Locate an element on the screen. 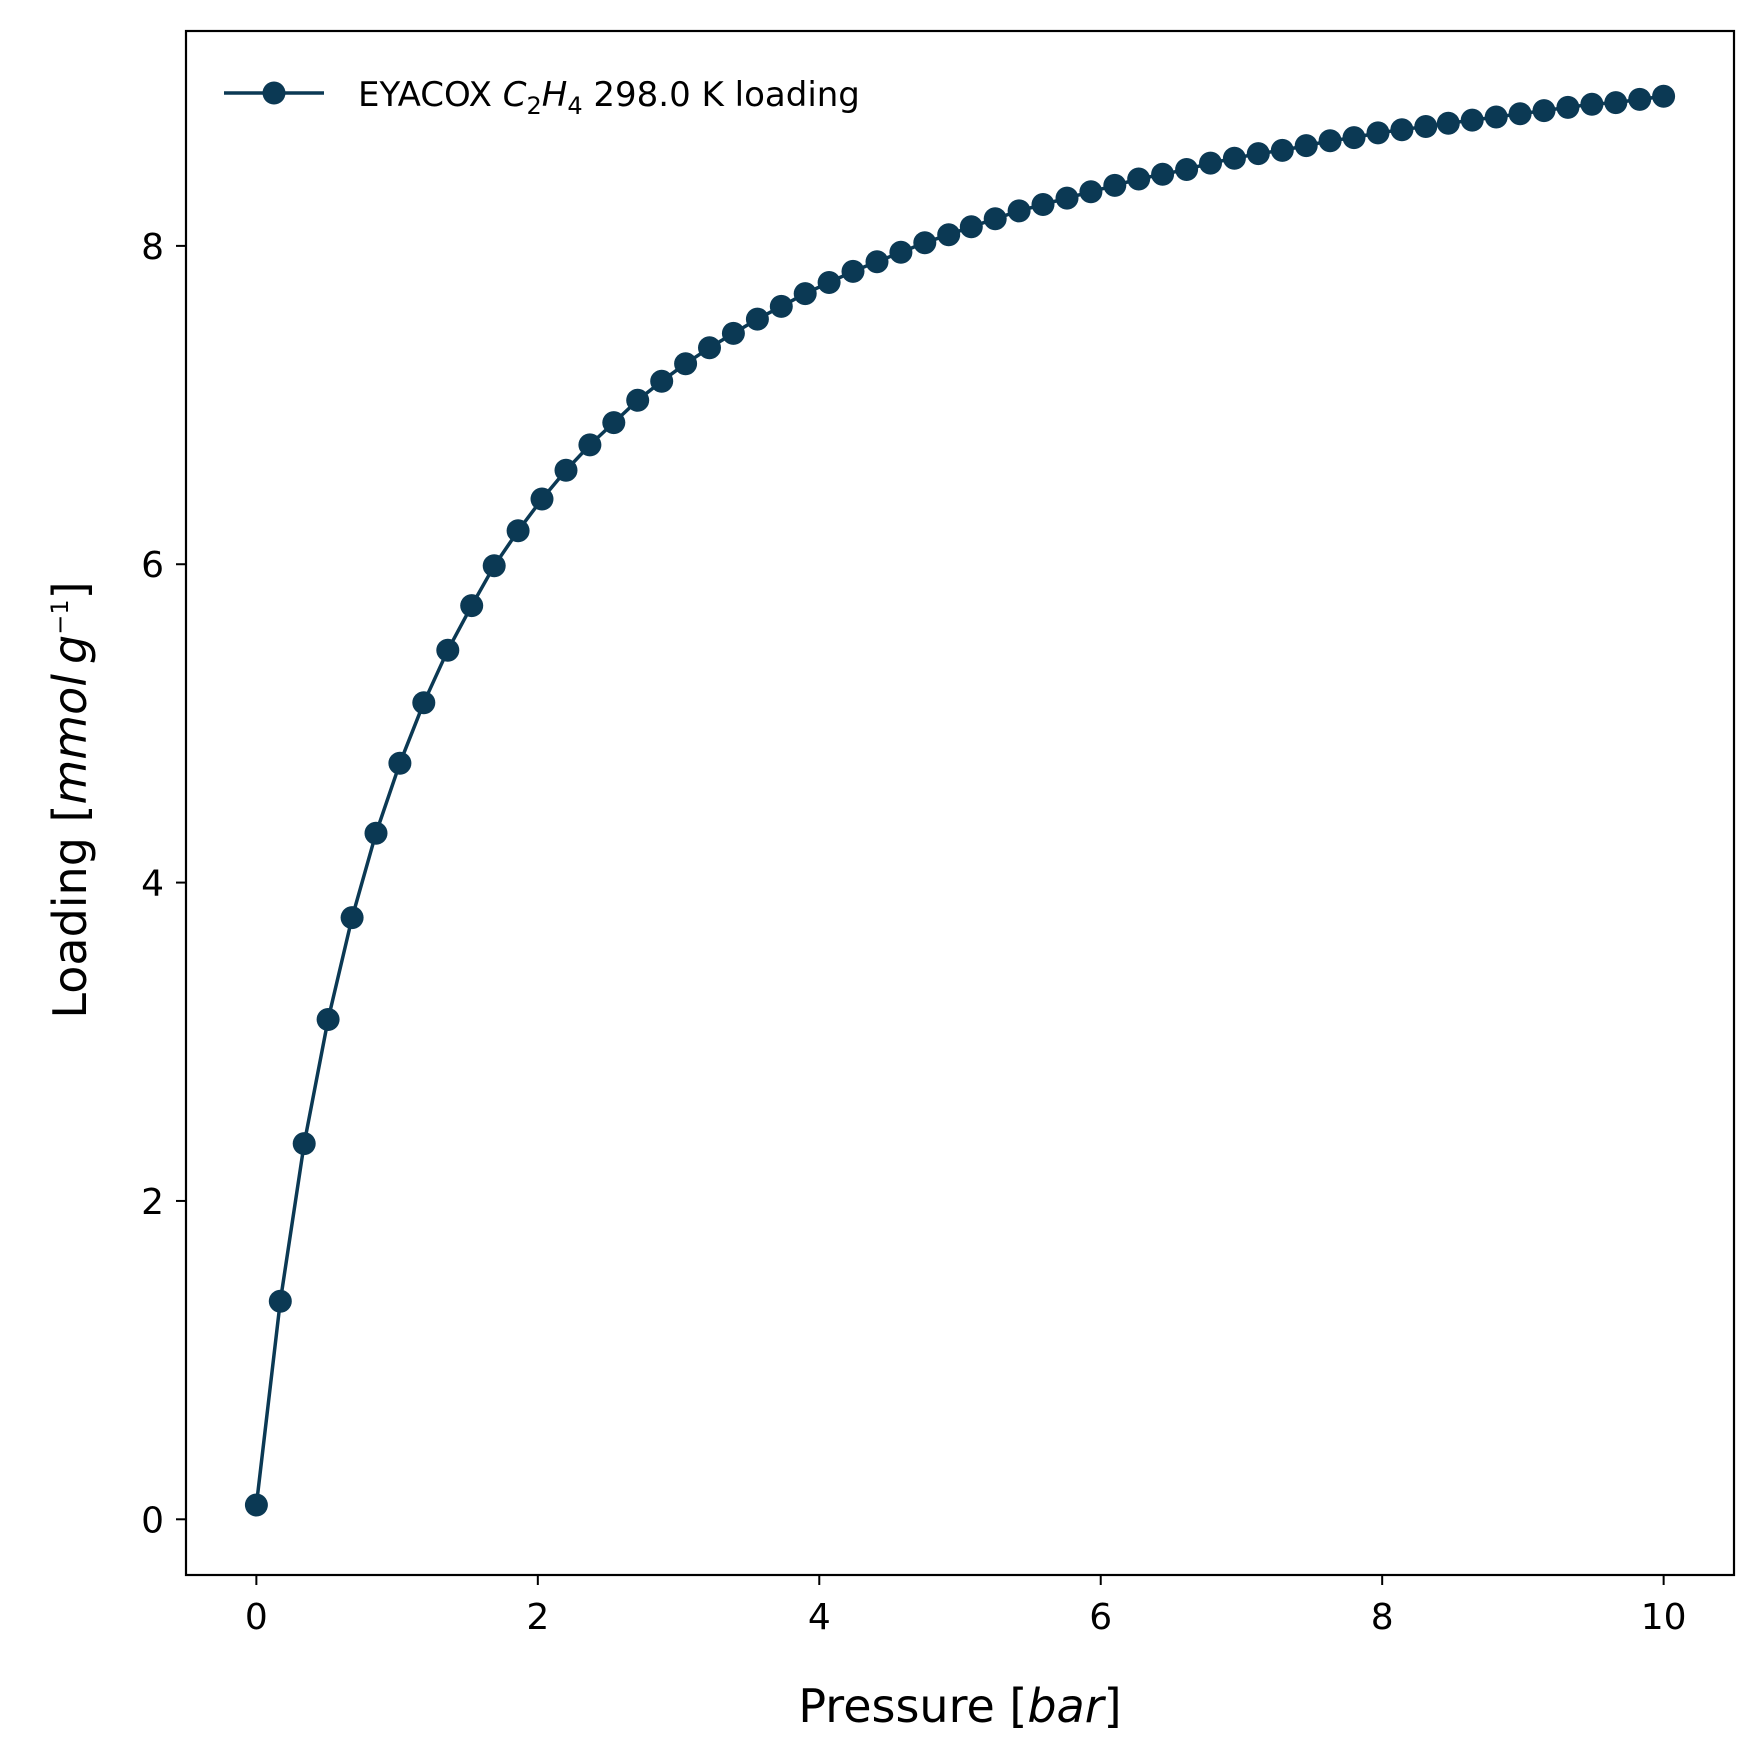  y-axis-label: Loading [mmolg−1] is located at coordinates (70, 799).